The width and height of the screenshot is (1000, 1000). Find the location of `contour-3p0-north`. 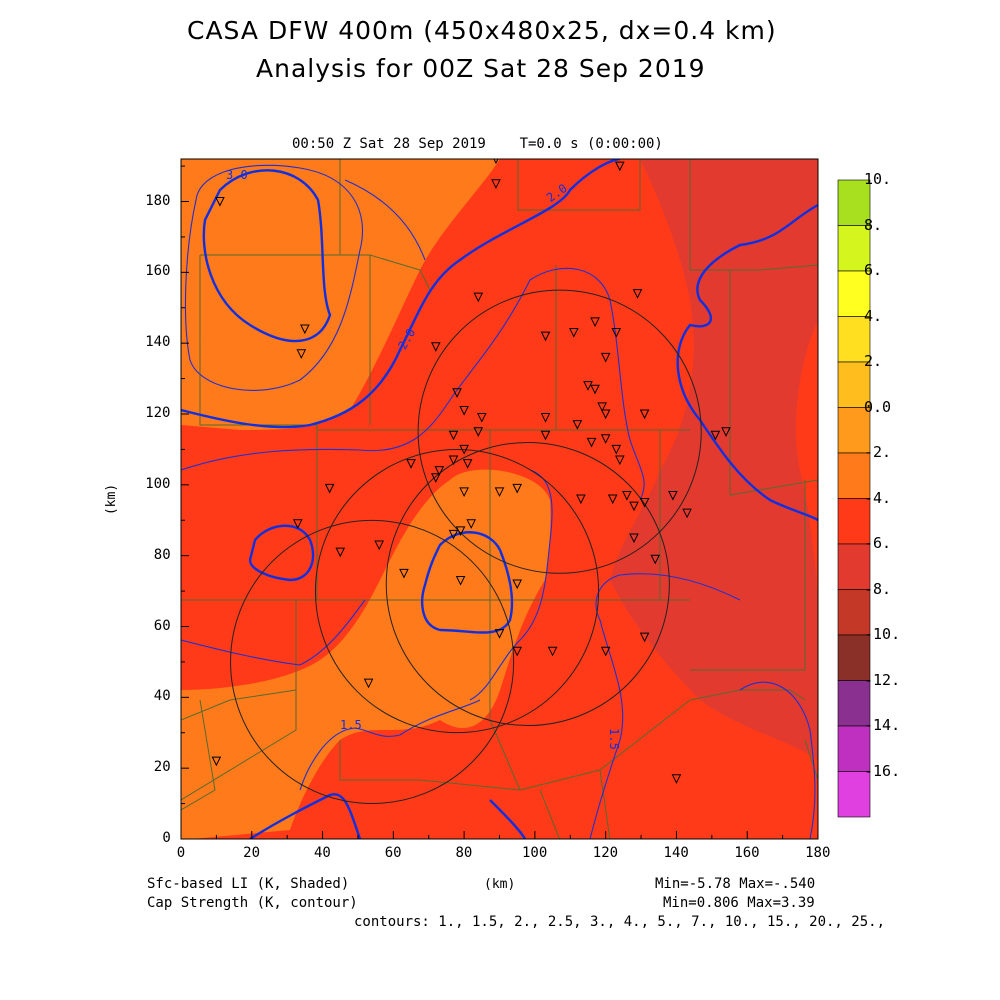

contour-3p0-north is located at coordinates (267, 256).